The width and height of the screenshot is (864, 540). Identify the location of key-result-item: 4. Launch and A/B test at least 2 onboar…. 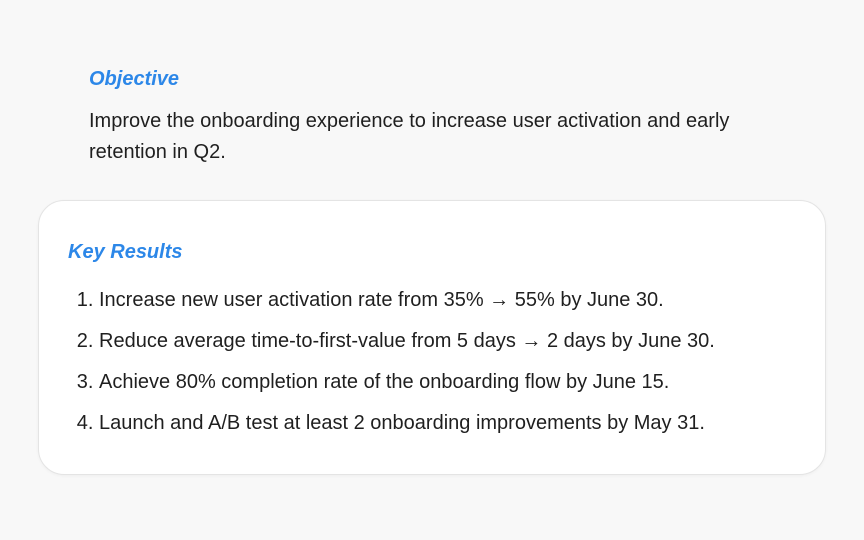
(392, 428).